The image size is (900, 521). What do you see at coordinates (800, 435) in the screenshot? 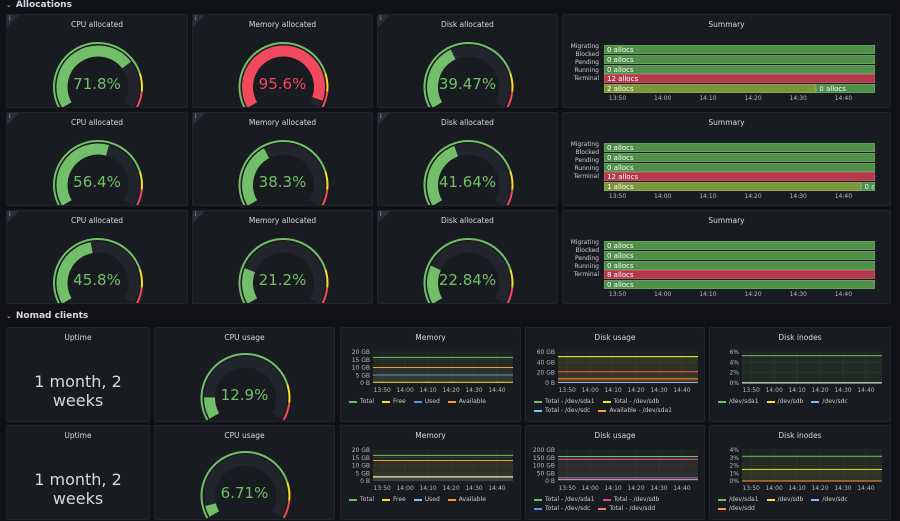
I see `panel-title: Disk inodes` at bounding box center [800, 435].